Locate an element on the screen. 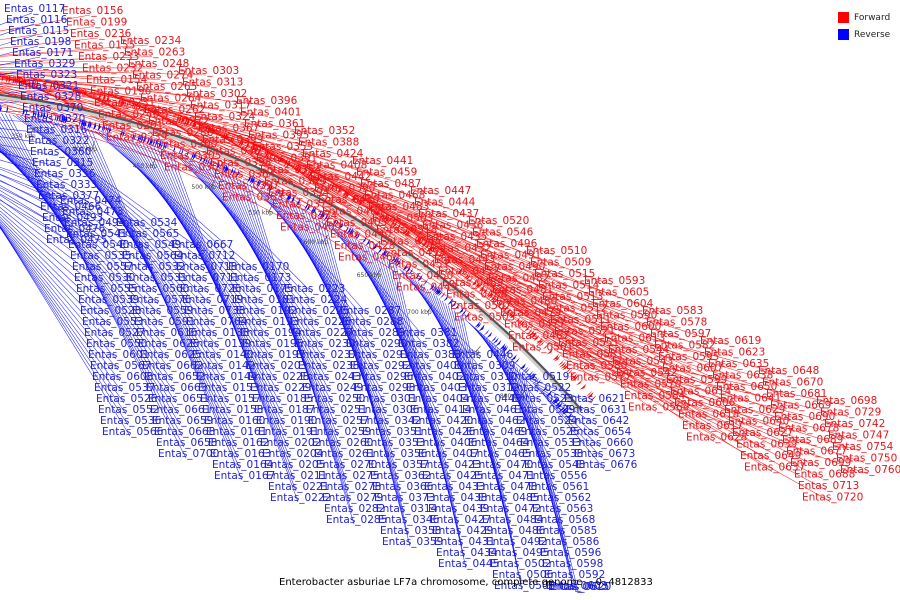 This screenshot has height=600, width=900. gene-label: Entas_0231 is located at coordinates (124, 103).